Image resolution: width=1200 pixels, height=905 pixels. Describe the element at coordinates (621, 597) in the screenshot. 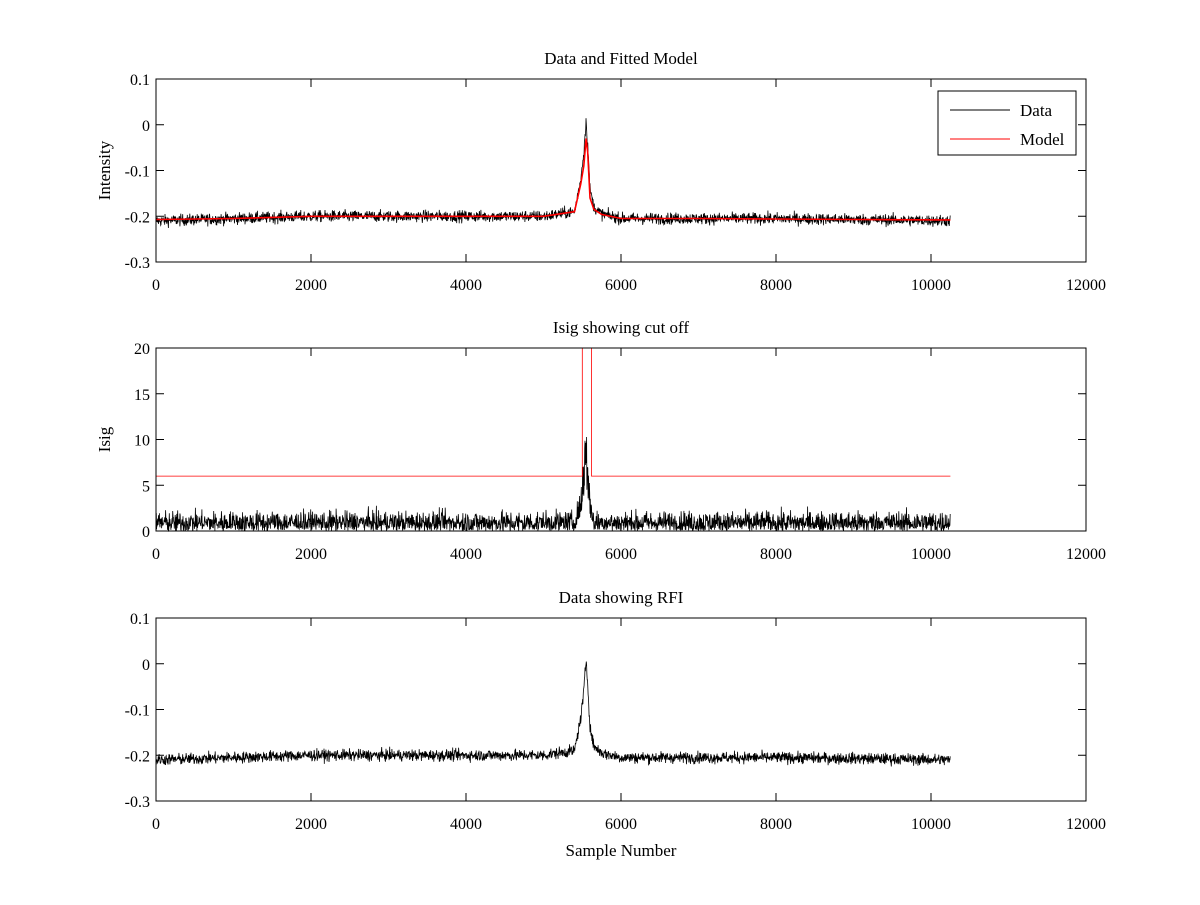

I see `chart-title: Data showing RFI` at that location.